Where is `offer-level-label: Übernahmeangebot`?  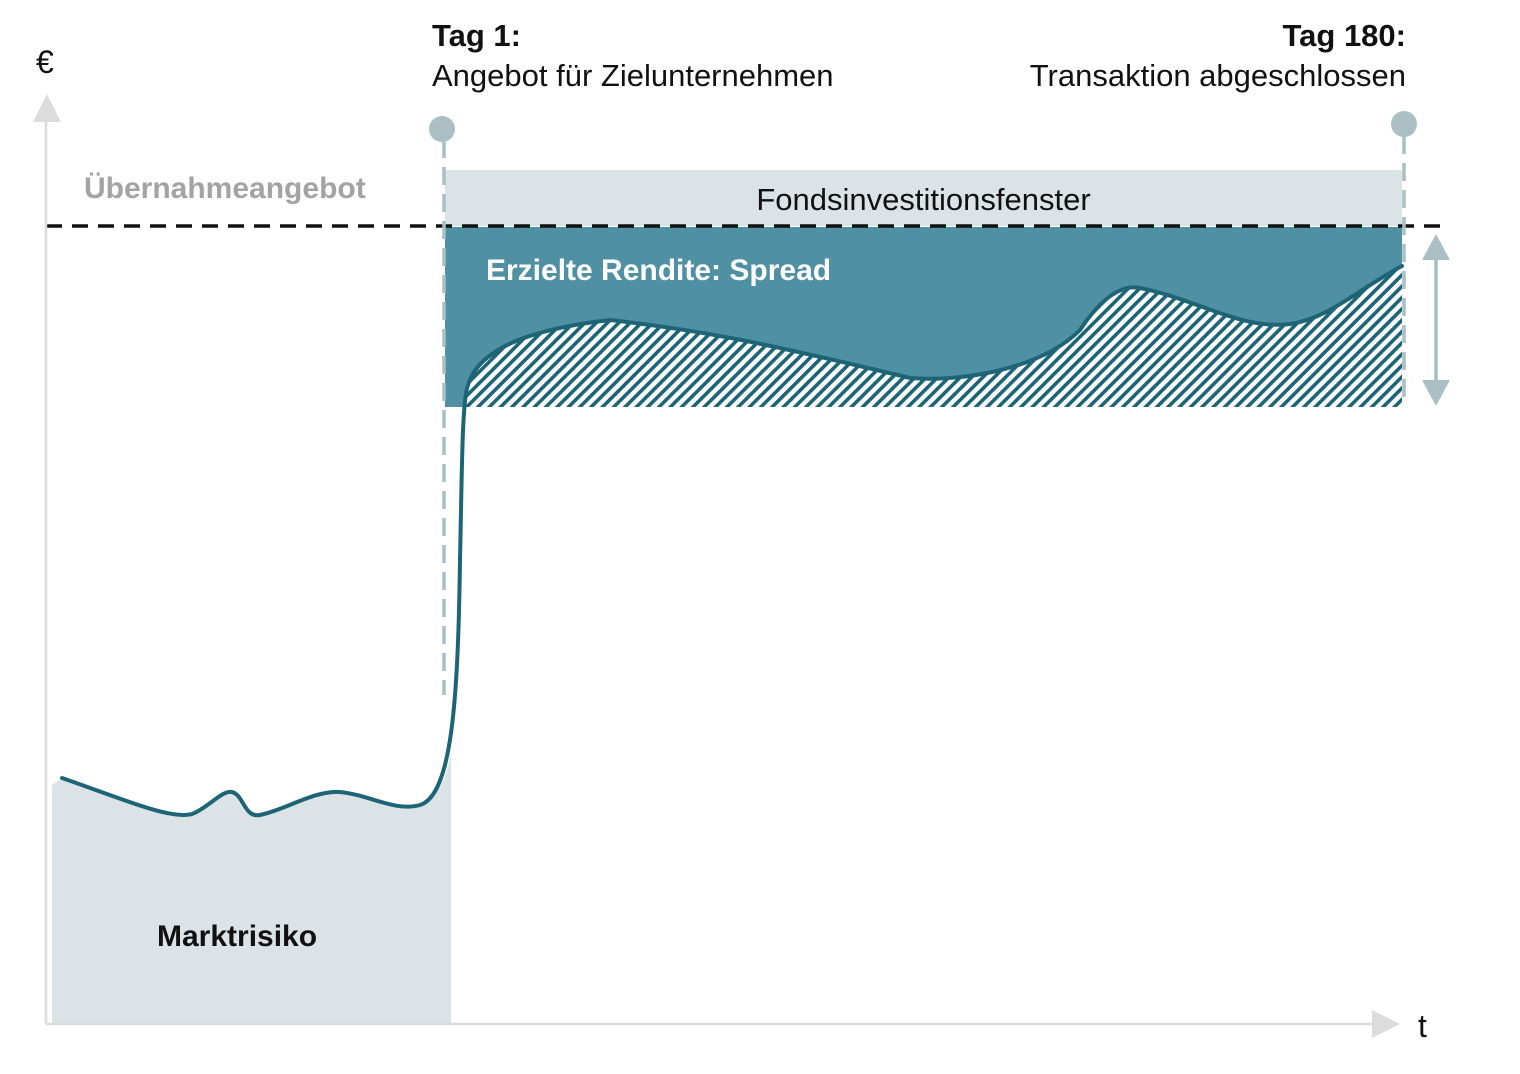
offer-level-label: Übernahmeangebot is located at coordinates (225, 188).